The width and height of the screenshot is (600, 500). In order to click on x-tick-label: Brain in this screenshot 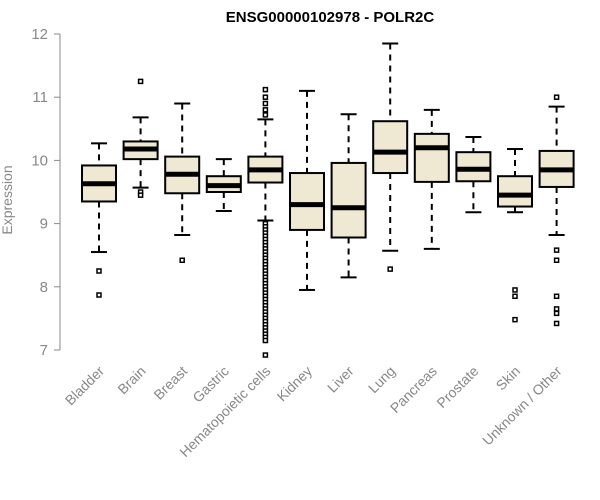, I will do `click(131, 380)`.